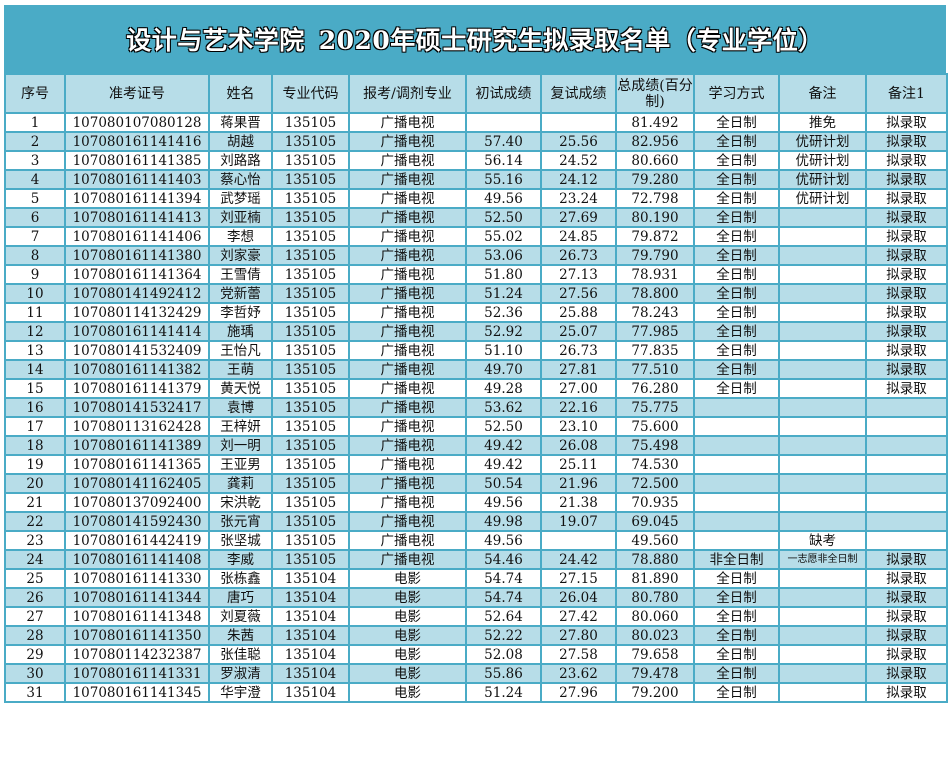 The height and width of the screenshot is (775, 948). Describe the element at coordinates (137, 445) in the screenshot. I see `cell-exam-id: 107080161141389` at that location.